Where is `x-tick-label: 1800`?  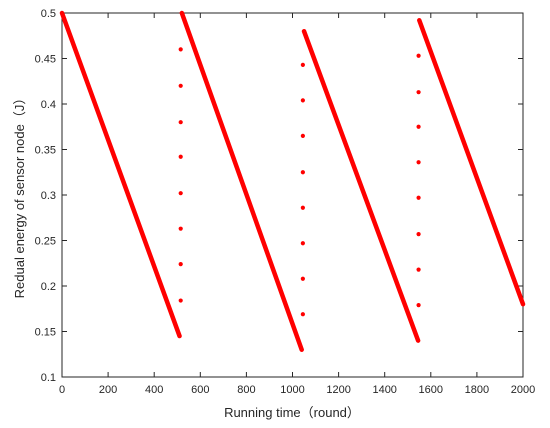 x-tick-label: 1800 is located at coordinates (477, 390).